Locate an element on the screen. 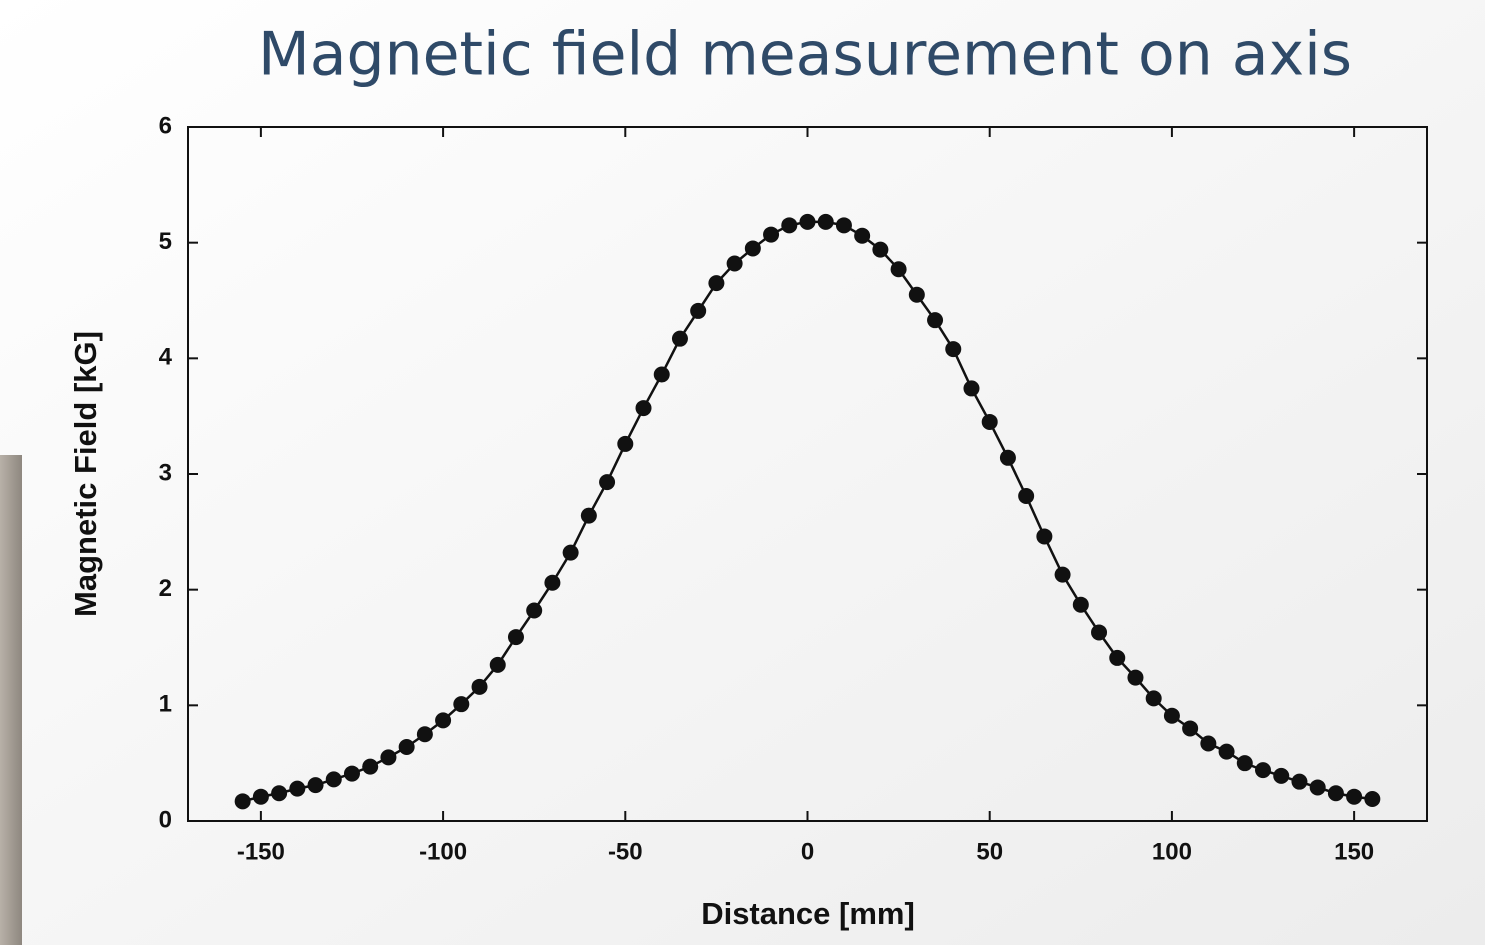  x-axis-title: Distance [mm] is located at coordinates (808, 913).